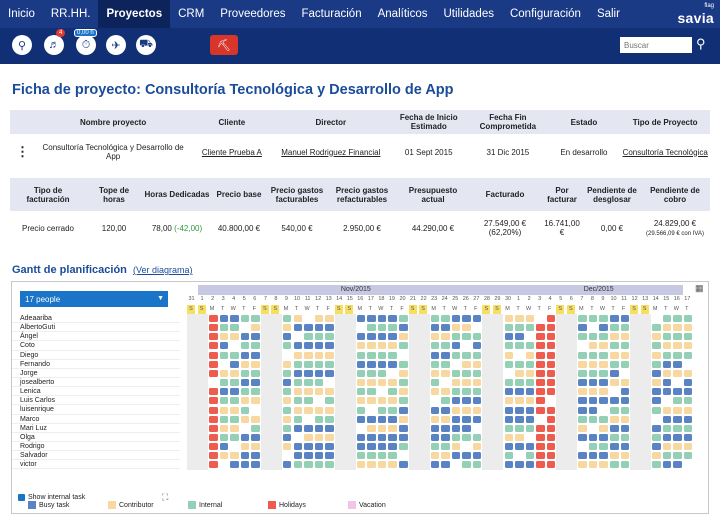 This screenshot has height=514, width=720. I want to click on search-icon: ⚲, so click(701, 43).